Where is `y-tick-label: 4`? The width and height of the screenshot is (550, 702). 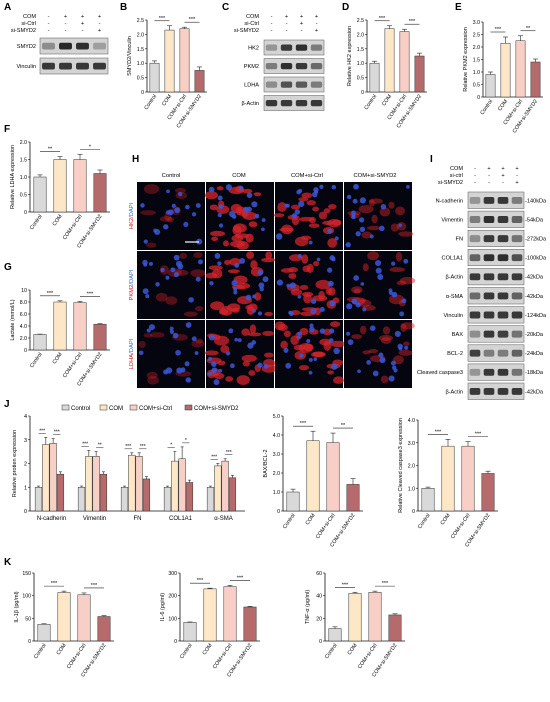 y-tick-label: 4 is located at coordinates (25, 417).